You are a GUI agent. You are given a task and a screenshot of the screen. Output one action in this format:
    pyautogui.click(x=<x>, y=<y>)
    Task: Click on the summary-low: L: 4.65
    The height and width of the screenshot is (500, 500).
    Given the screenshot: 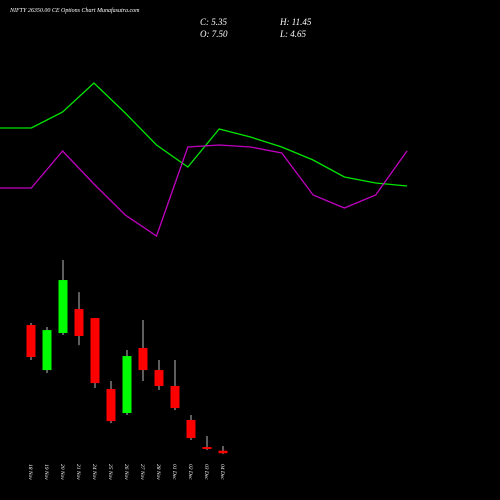 What is the action you would take?
    pyautogui.click(x=293, y=34)
    